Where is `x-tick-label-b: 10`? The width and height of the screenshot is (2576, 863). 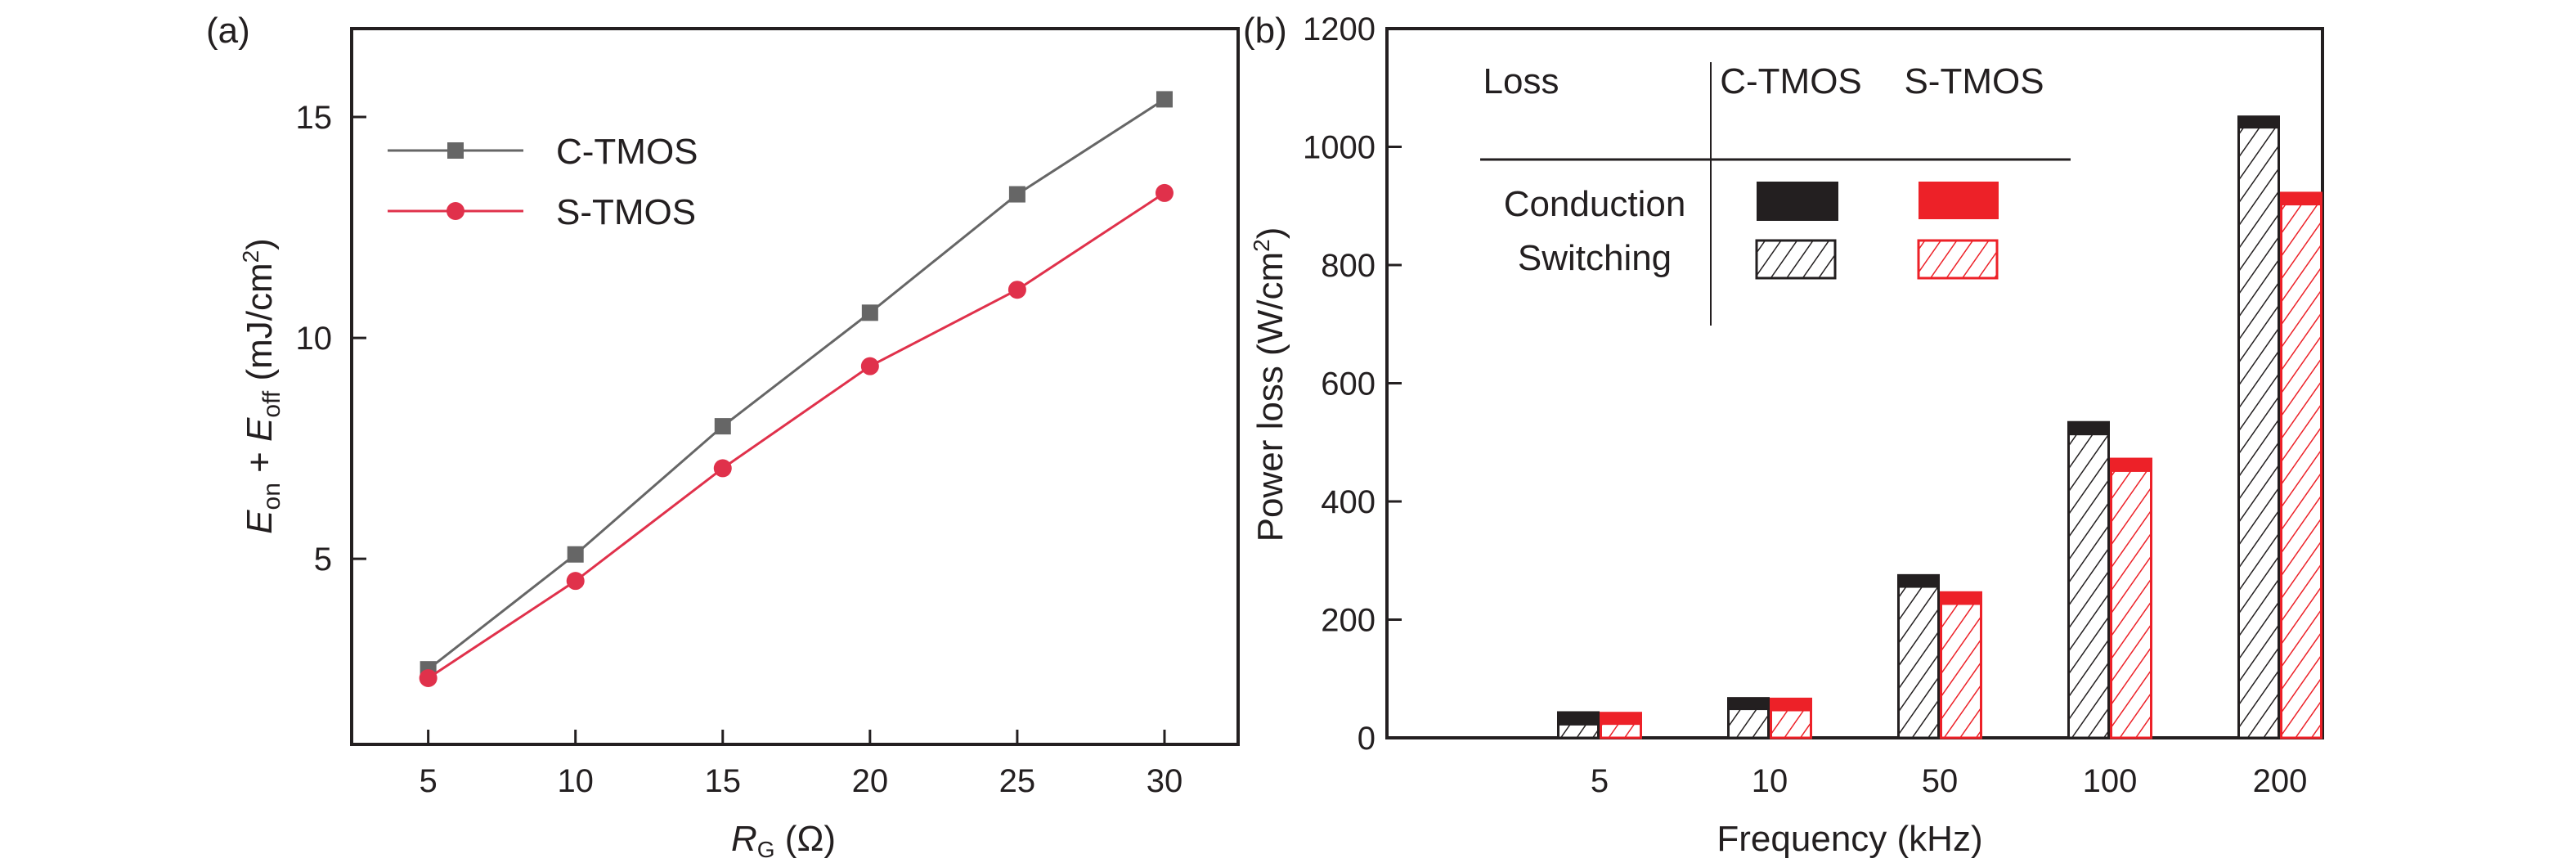
x-tick-label-b: 10 is located at coordinates (1770, 781).